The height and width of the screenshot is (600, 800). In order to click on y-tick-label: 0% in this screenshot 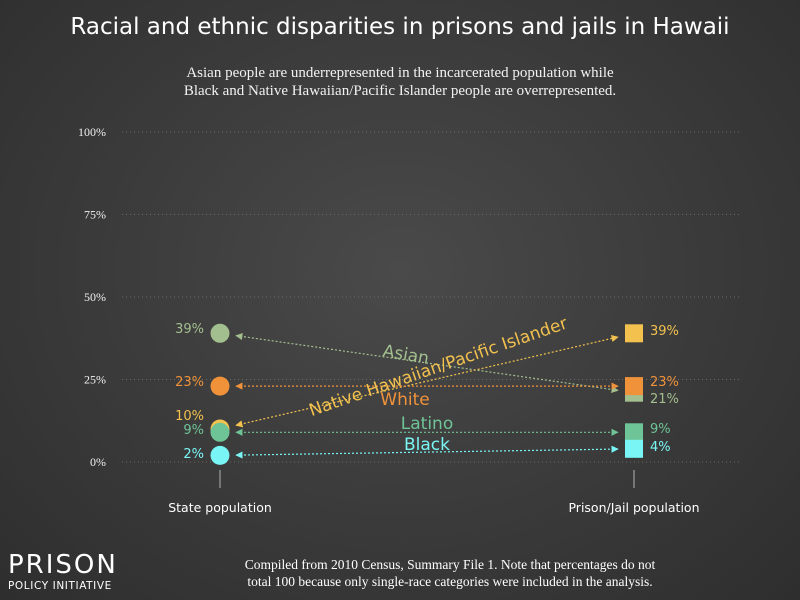, I will do `click(98, 462)`.